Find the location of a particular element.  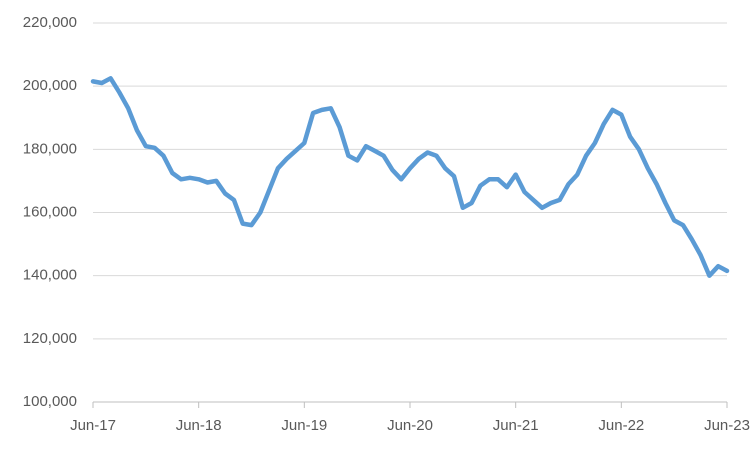

x-tick-label: Jun-19 is located at coordinates (304, 425).